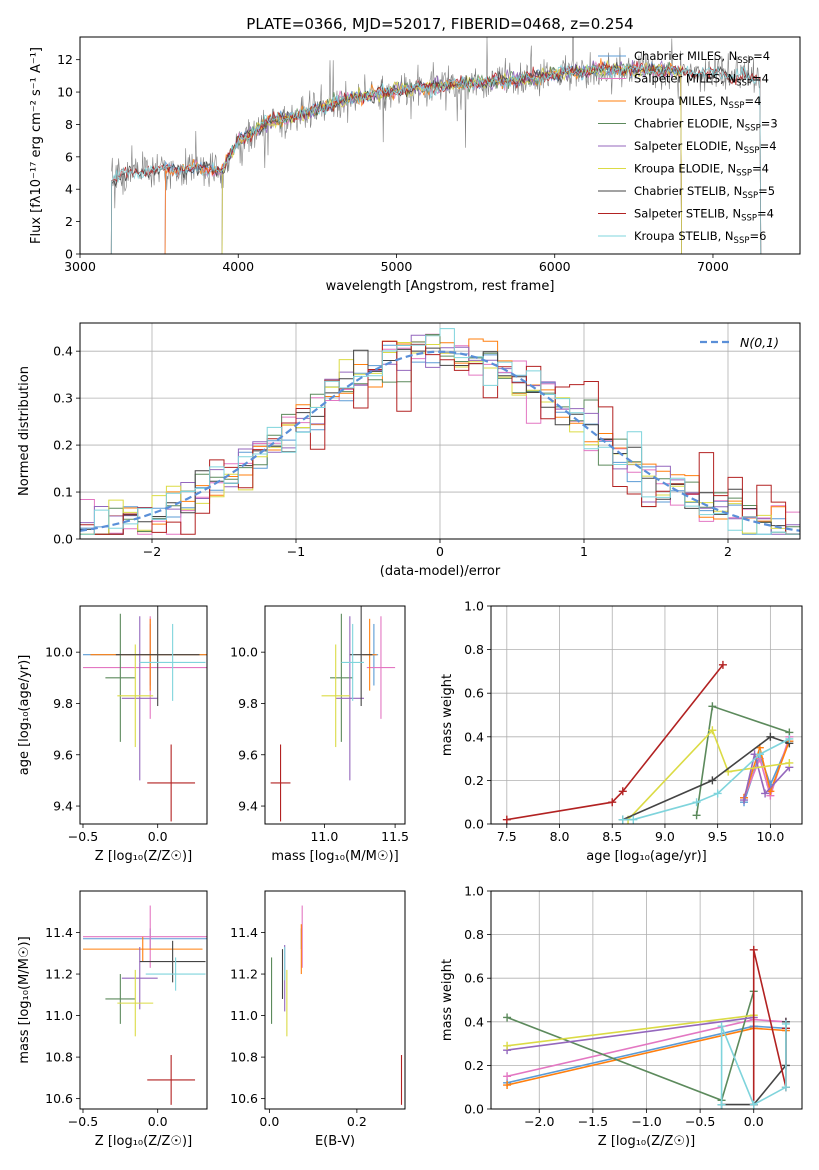 The width and height of the screenshot is (819, 1170). What do you see at coordinates (80, 266) in the screenshot?
I see `x-tick-label: 3000` at bounding box center [80, 266].